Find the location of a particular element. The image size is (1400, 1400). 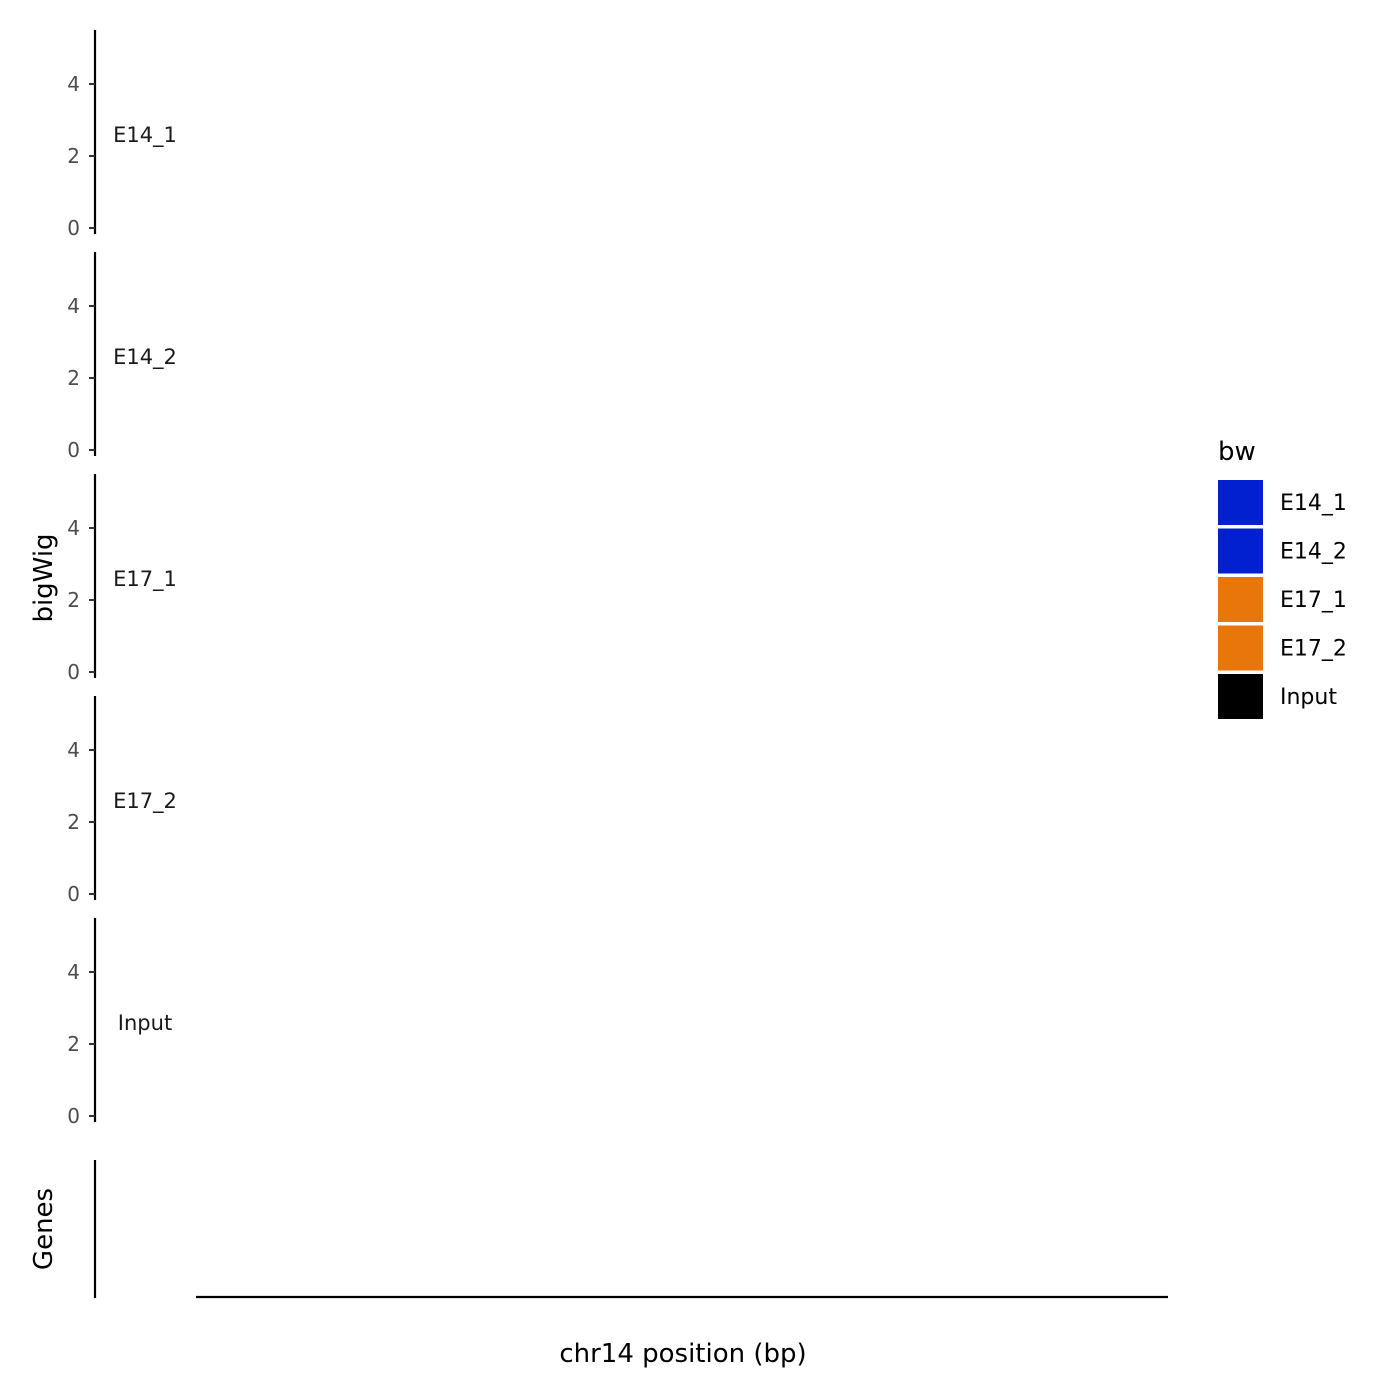

track-E14_1: 0 2 4 E14_1 is located at coordinates (122, 135).